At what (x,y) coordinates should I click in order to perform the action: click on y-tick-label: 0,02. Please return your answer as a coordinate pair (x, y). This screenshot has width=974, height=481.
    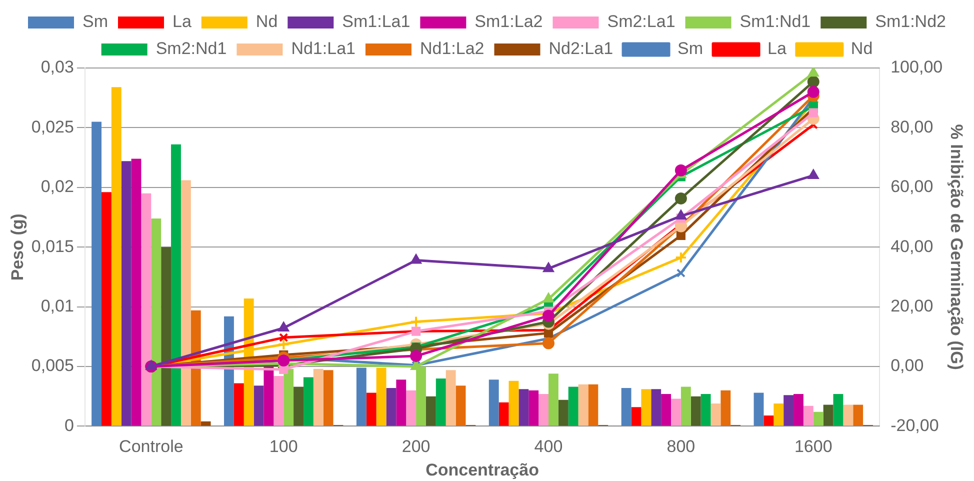
    Looking at the image, I should click on (57, 186).